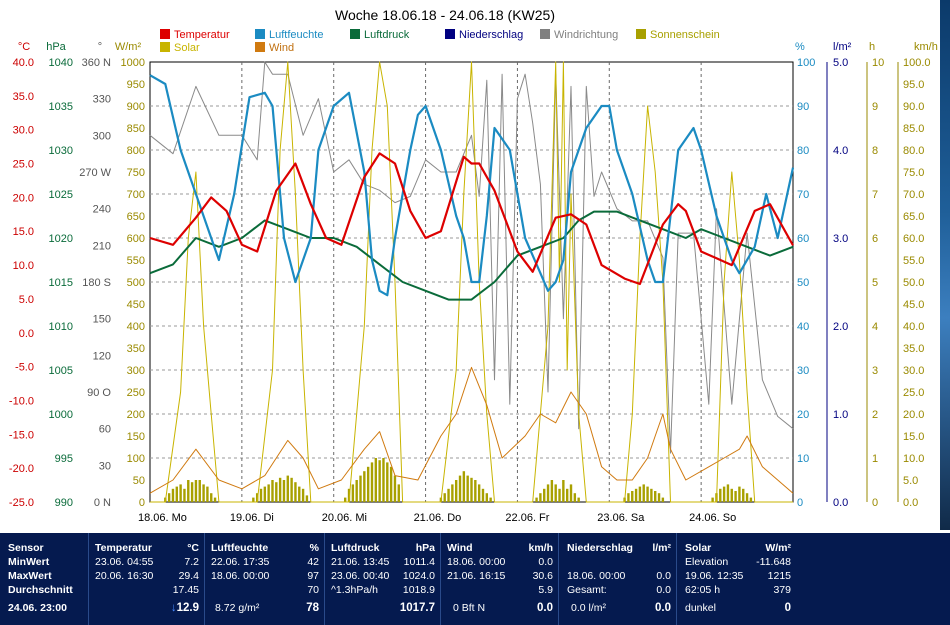  Describe the element at coordinates (913, 437) in the screenshot. I see `wind-axis-tick-18: 15.0` at that location.